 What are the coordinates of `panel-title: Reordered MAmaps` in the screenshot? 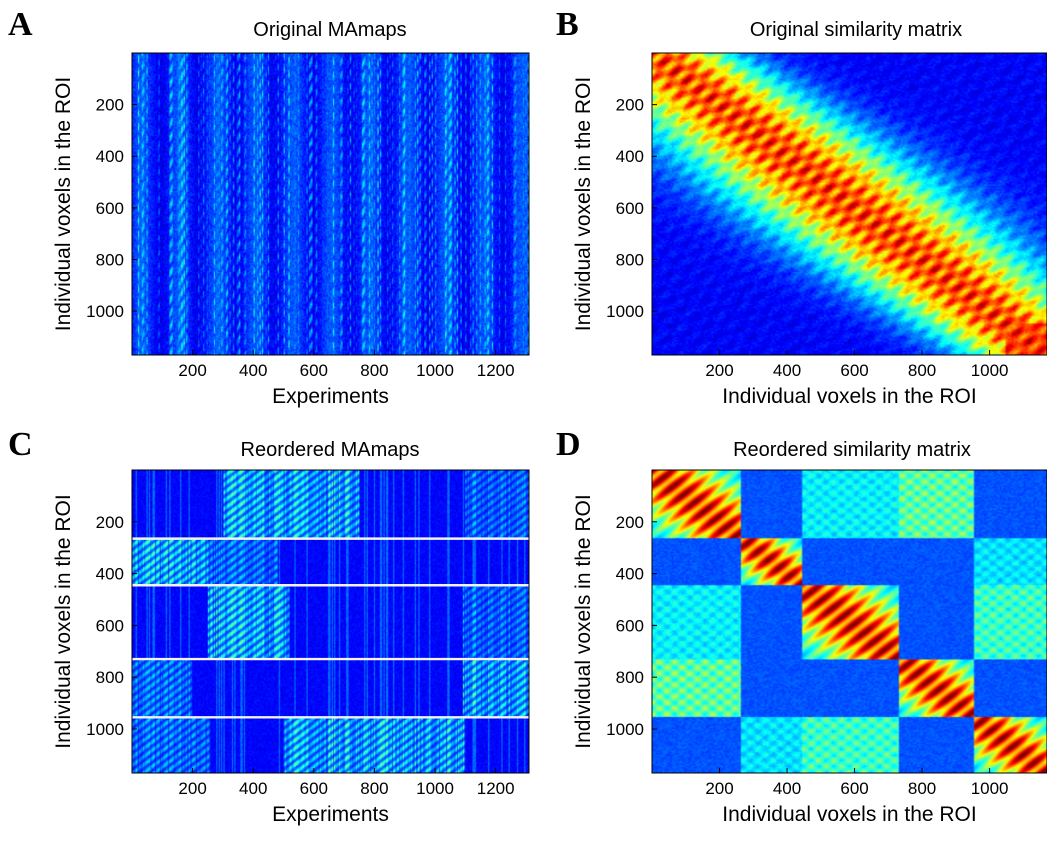 It's located at (330, 450).